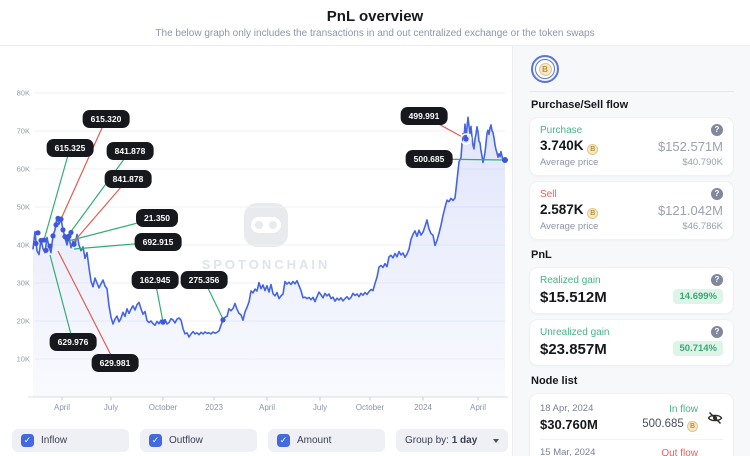  Describe the element at coordinates (157, 218) in the screenshot. I see `transaction-annotation: 21.350` at that location.